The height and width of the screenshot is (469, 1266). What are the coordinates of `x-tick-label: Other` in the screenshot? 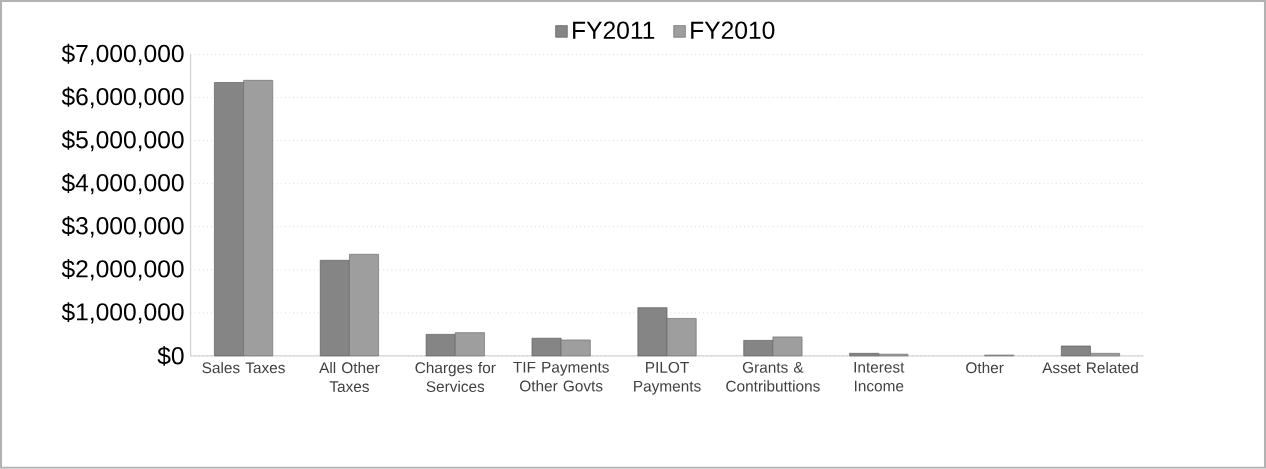 It's located at (985, 368).